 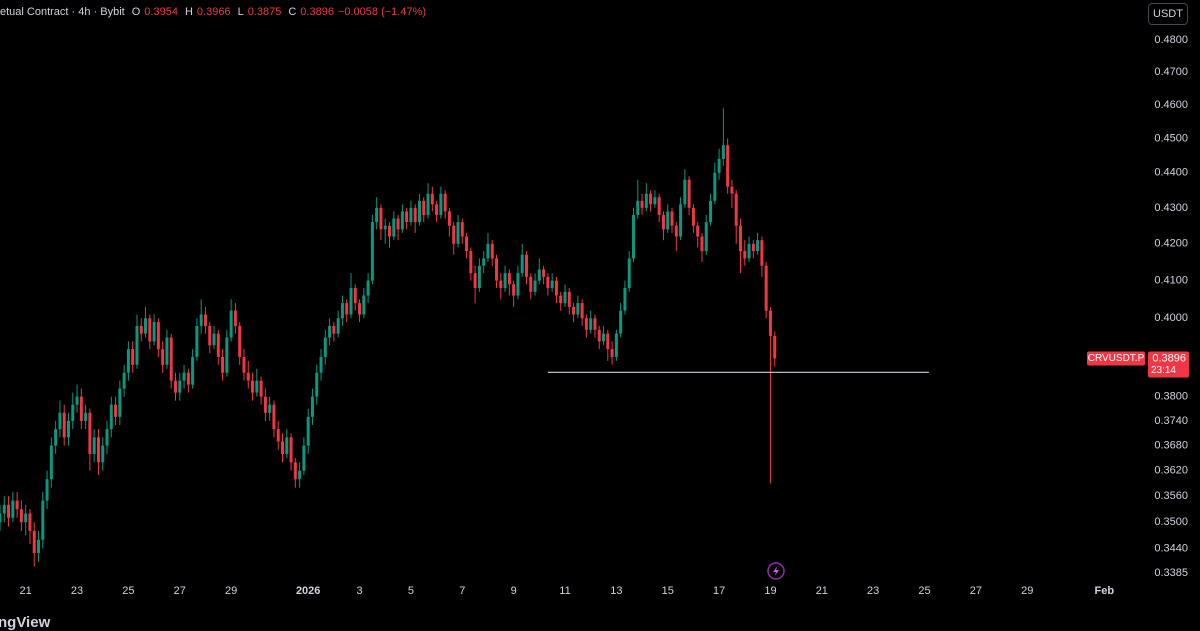 I want to click on ohlc-key: C, so click(x=292, y=12).